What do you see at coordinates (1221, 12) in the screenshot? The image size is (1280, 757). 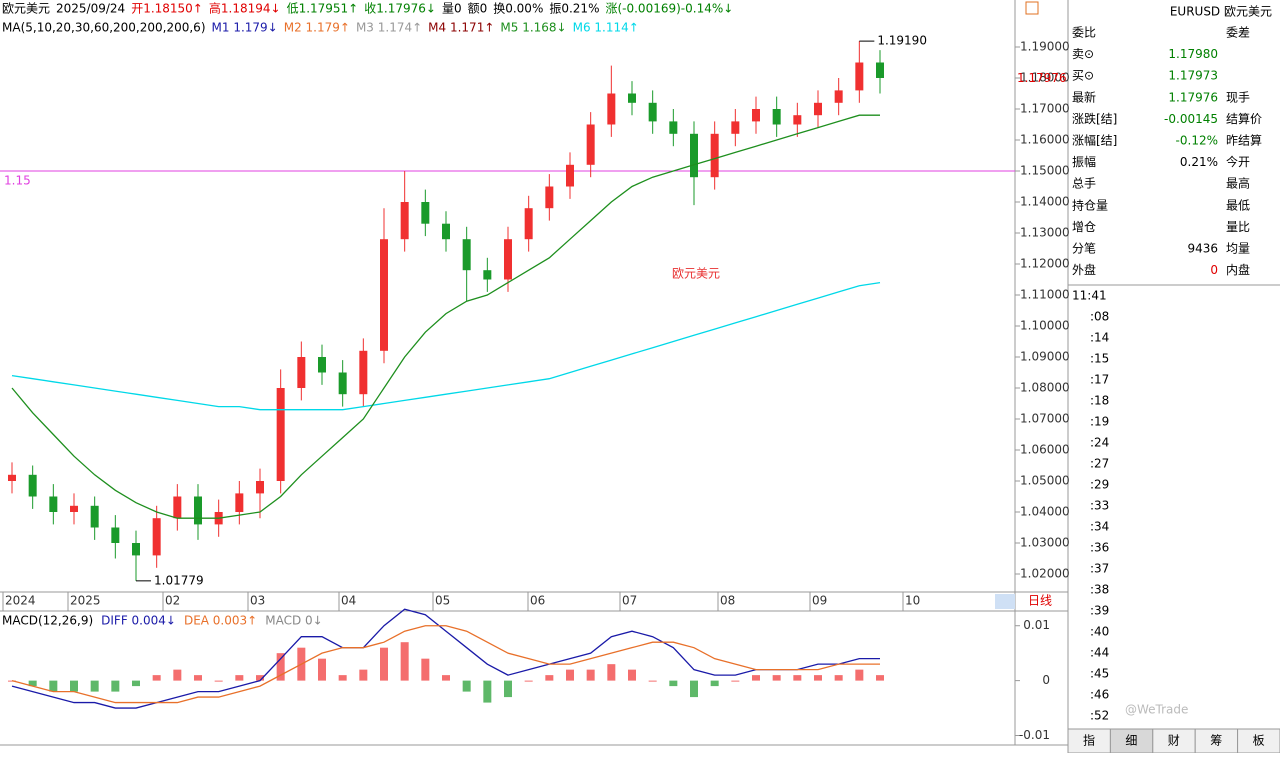 I see `panel-title: EURUSD 欧元美元` at bounding box center [1221, 12].